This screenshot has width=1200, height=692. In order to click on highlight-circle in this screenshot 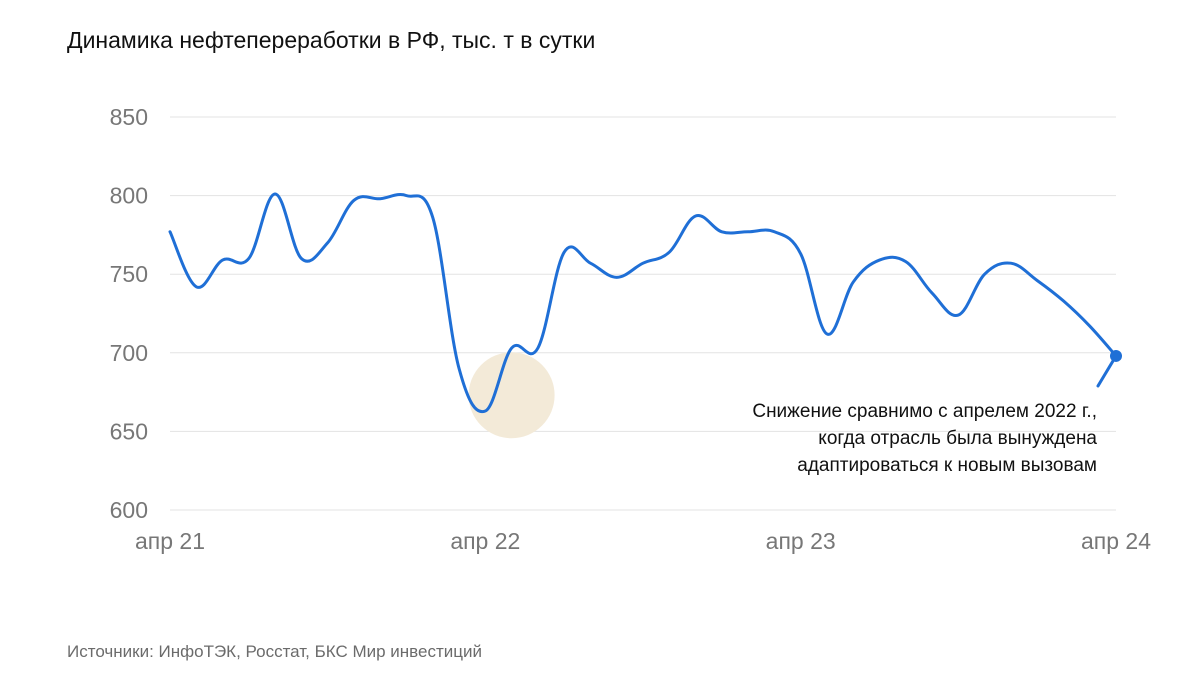, I will do `click(511, 395)`.